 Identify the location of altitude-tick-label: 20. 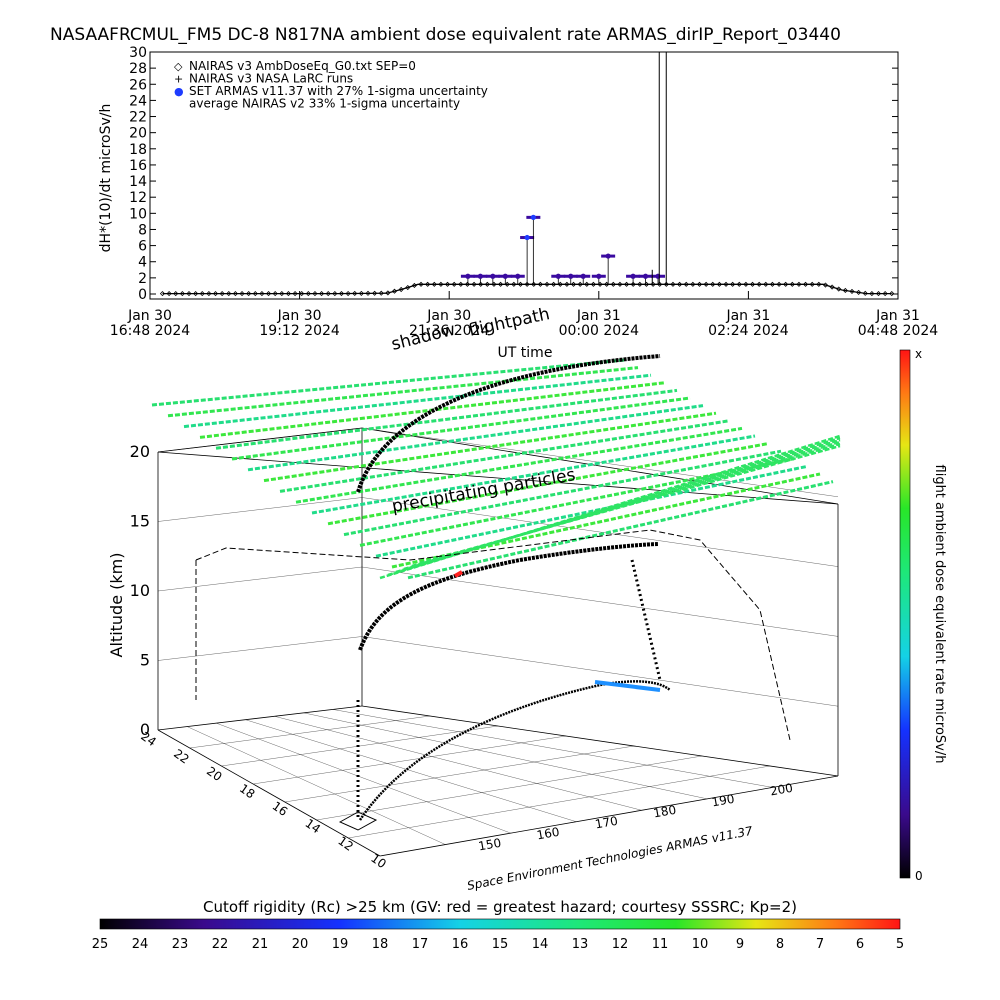
(140, 451).